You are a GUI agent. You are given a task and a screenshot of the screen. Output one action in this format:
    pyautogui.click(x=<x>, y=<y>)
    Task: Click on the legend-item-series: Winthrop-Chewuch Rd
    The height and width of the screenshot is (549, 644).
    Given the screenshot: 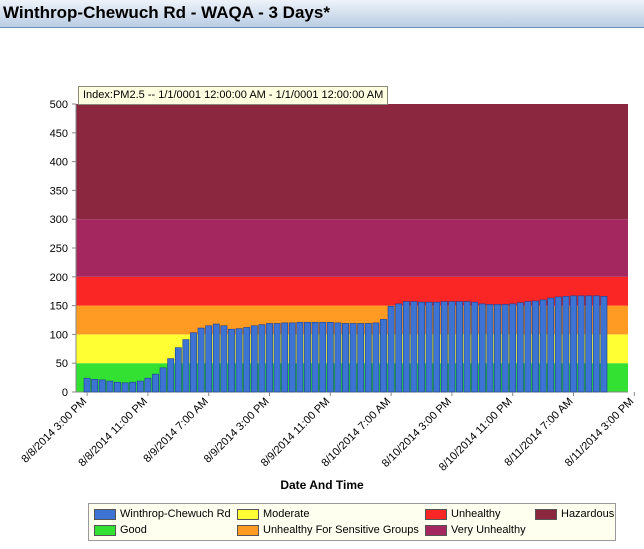 What is the action you would take?
    pyautogui.click(x=162, y=514)
    